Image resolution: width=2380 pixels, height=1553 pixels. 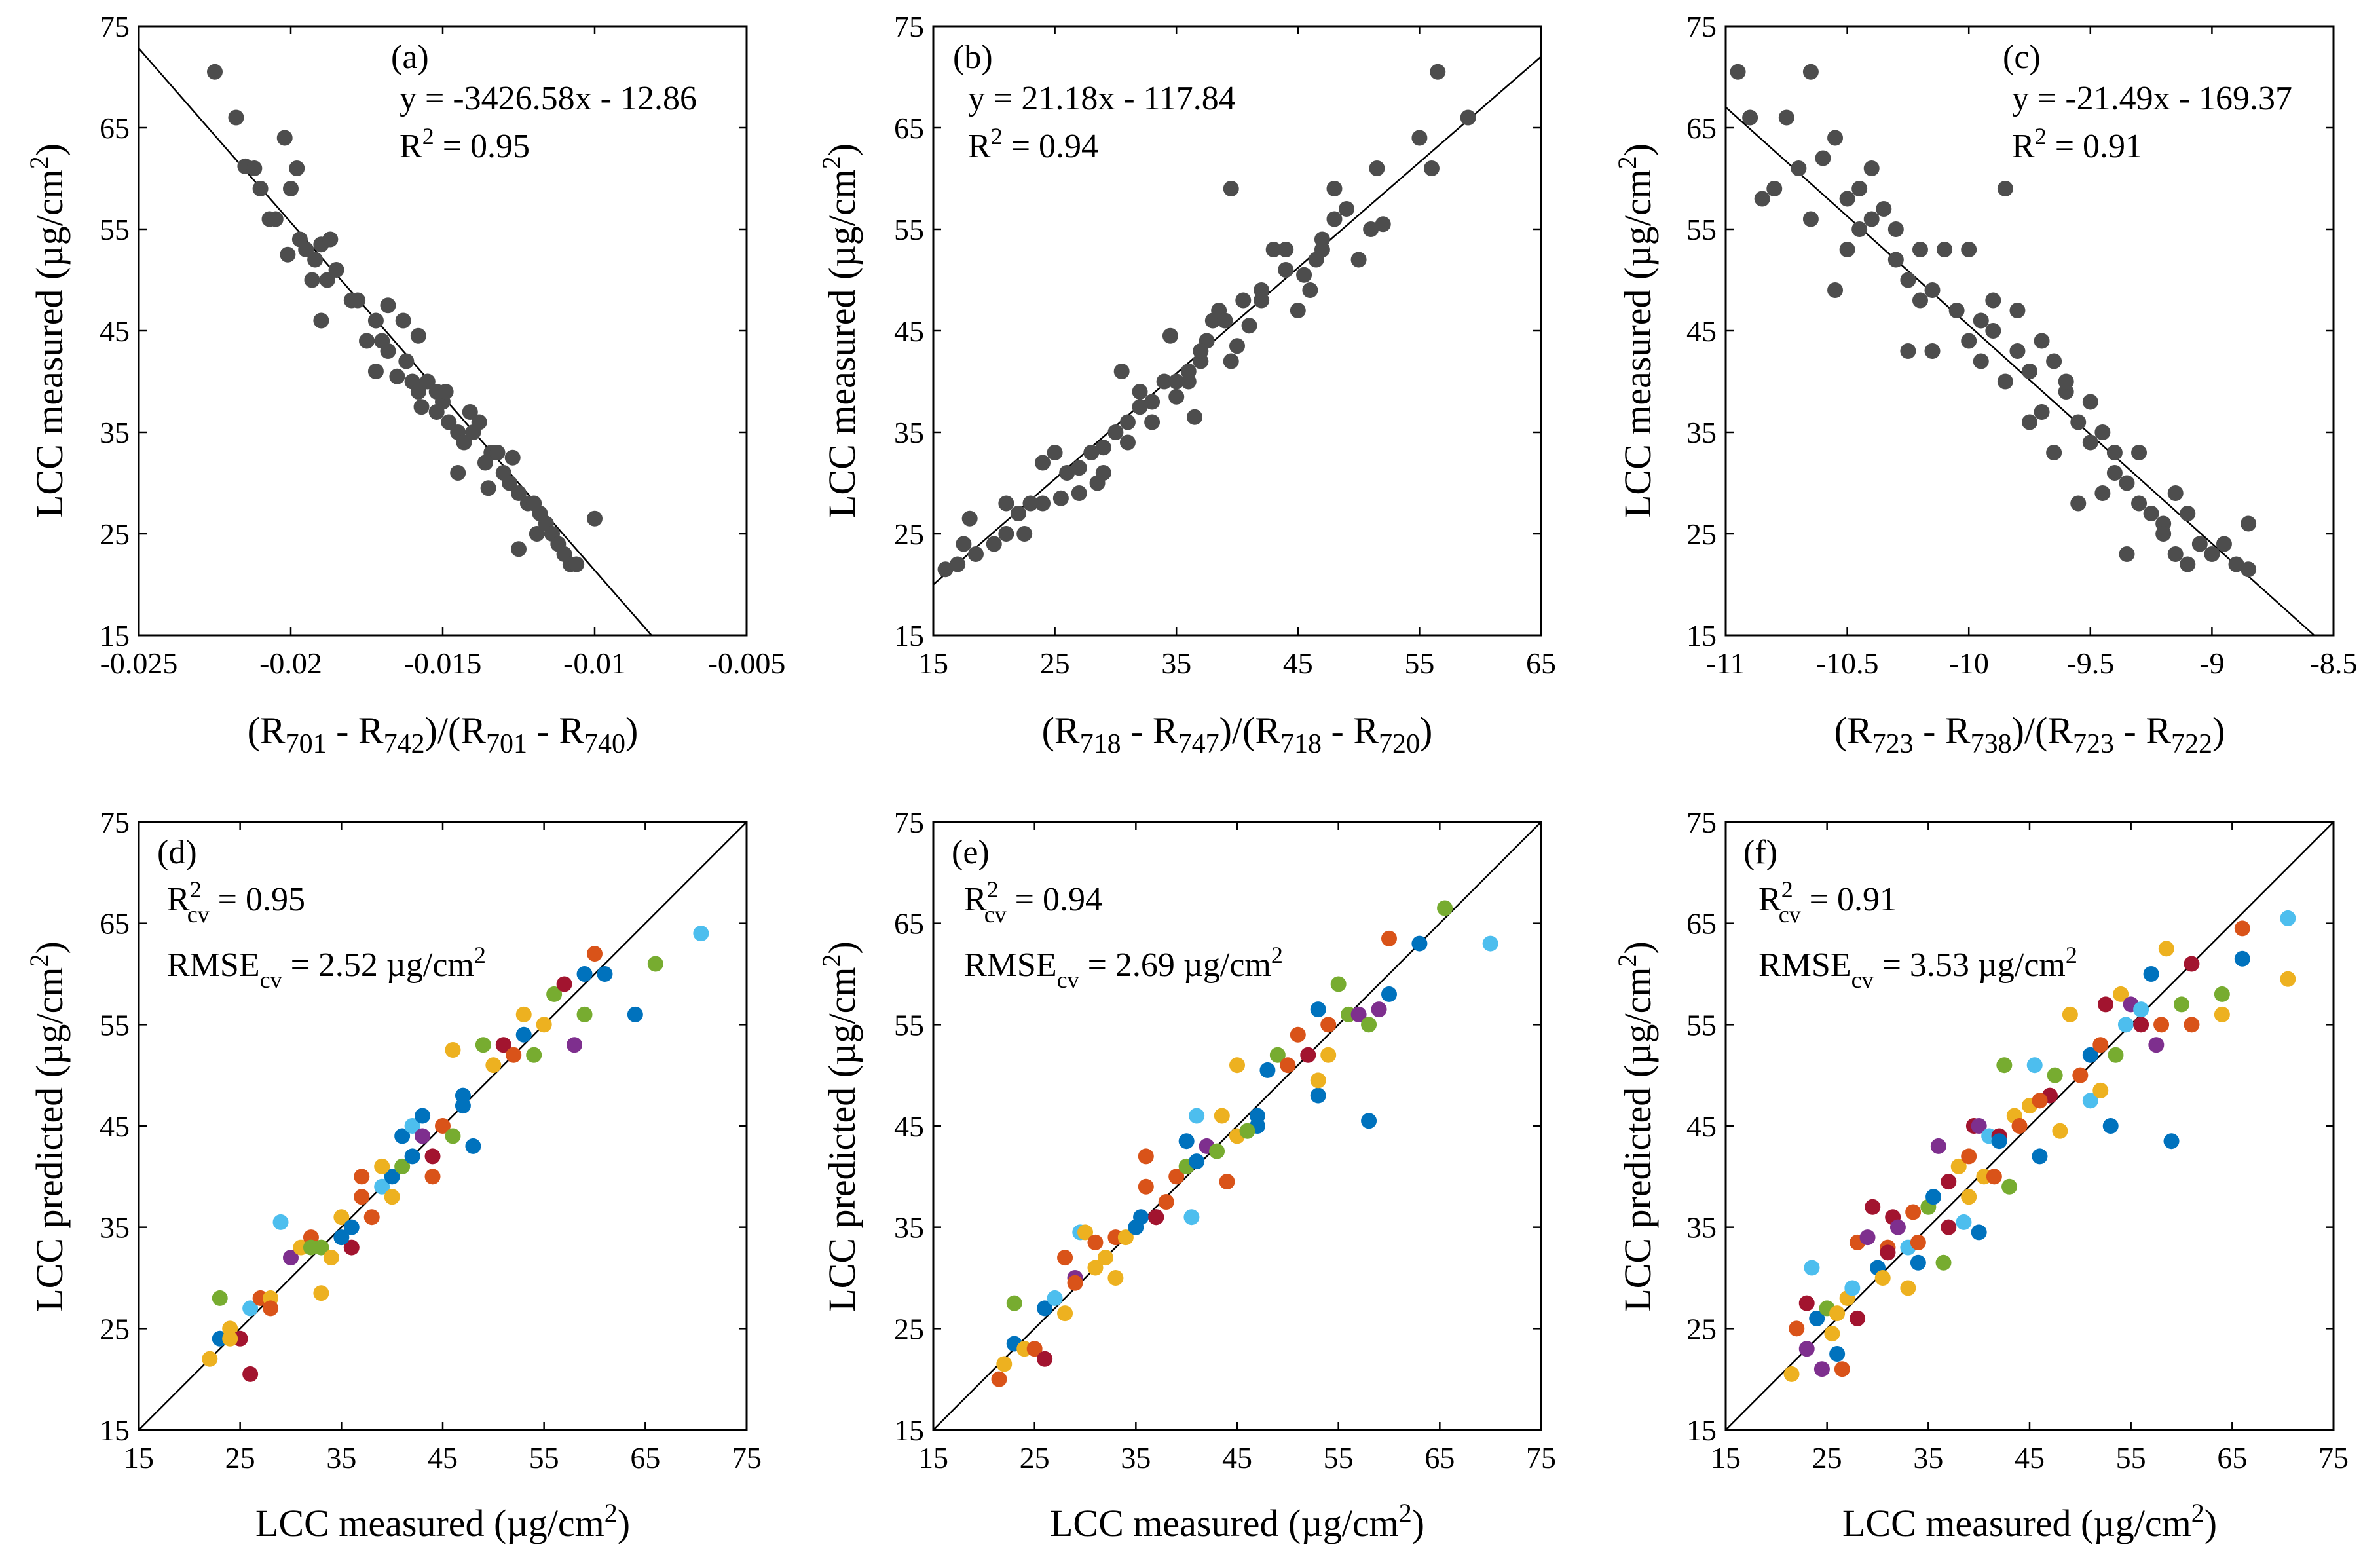 I want to click on x-tick-label: 45, so click(x=2030, y=1457).